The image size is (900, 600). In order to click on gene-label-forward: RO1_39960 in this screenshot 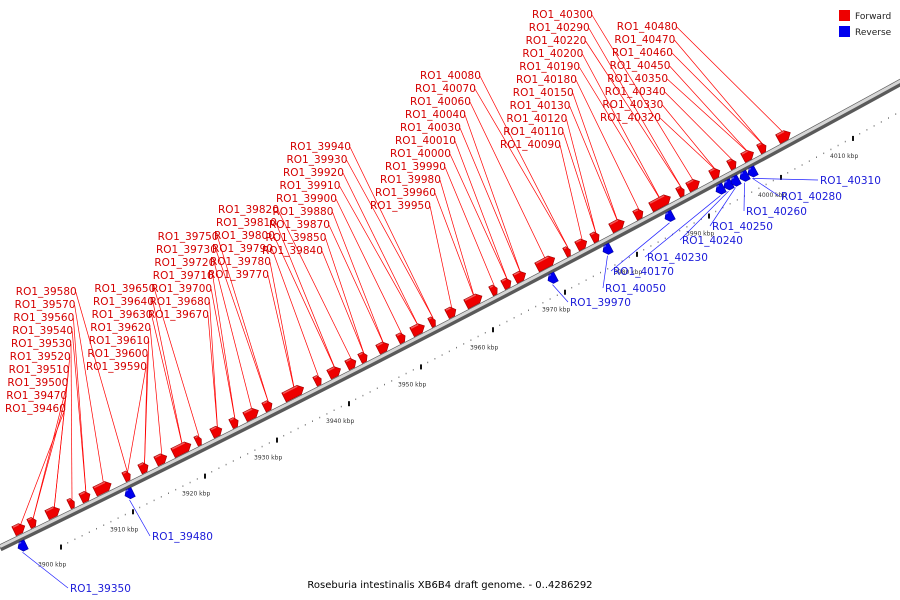, I will do `click(405, 193)`.